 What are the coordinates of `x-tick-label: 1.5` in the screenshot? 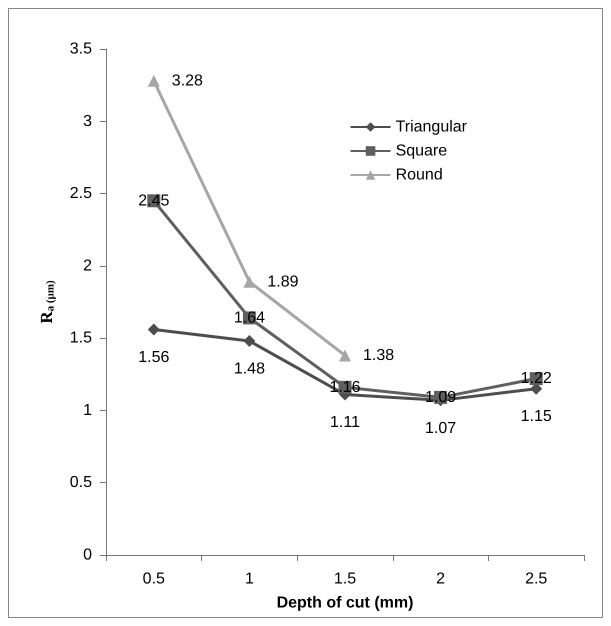 It's located at (345, 579).